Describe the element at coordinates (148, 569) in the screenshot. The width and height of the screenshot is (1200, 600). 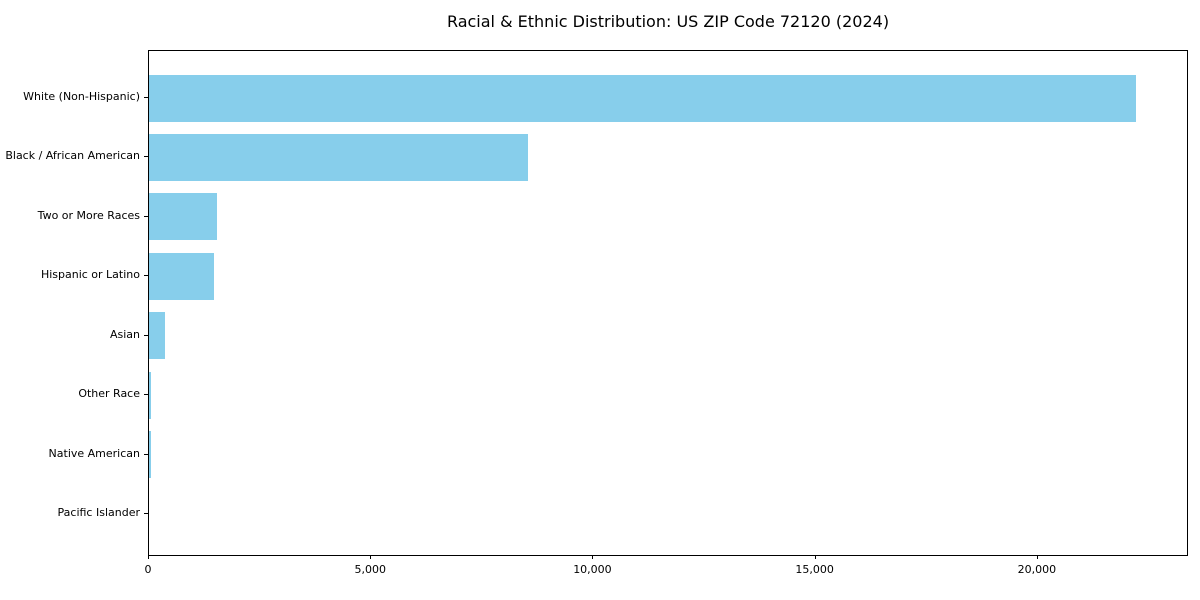
I see `x-tick-label: 0` at that location.